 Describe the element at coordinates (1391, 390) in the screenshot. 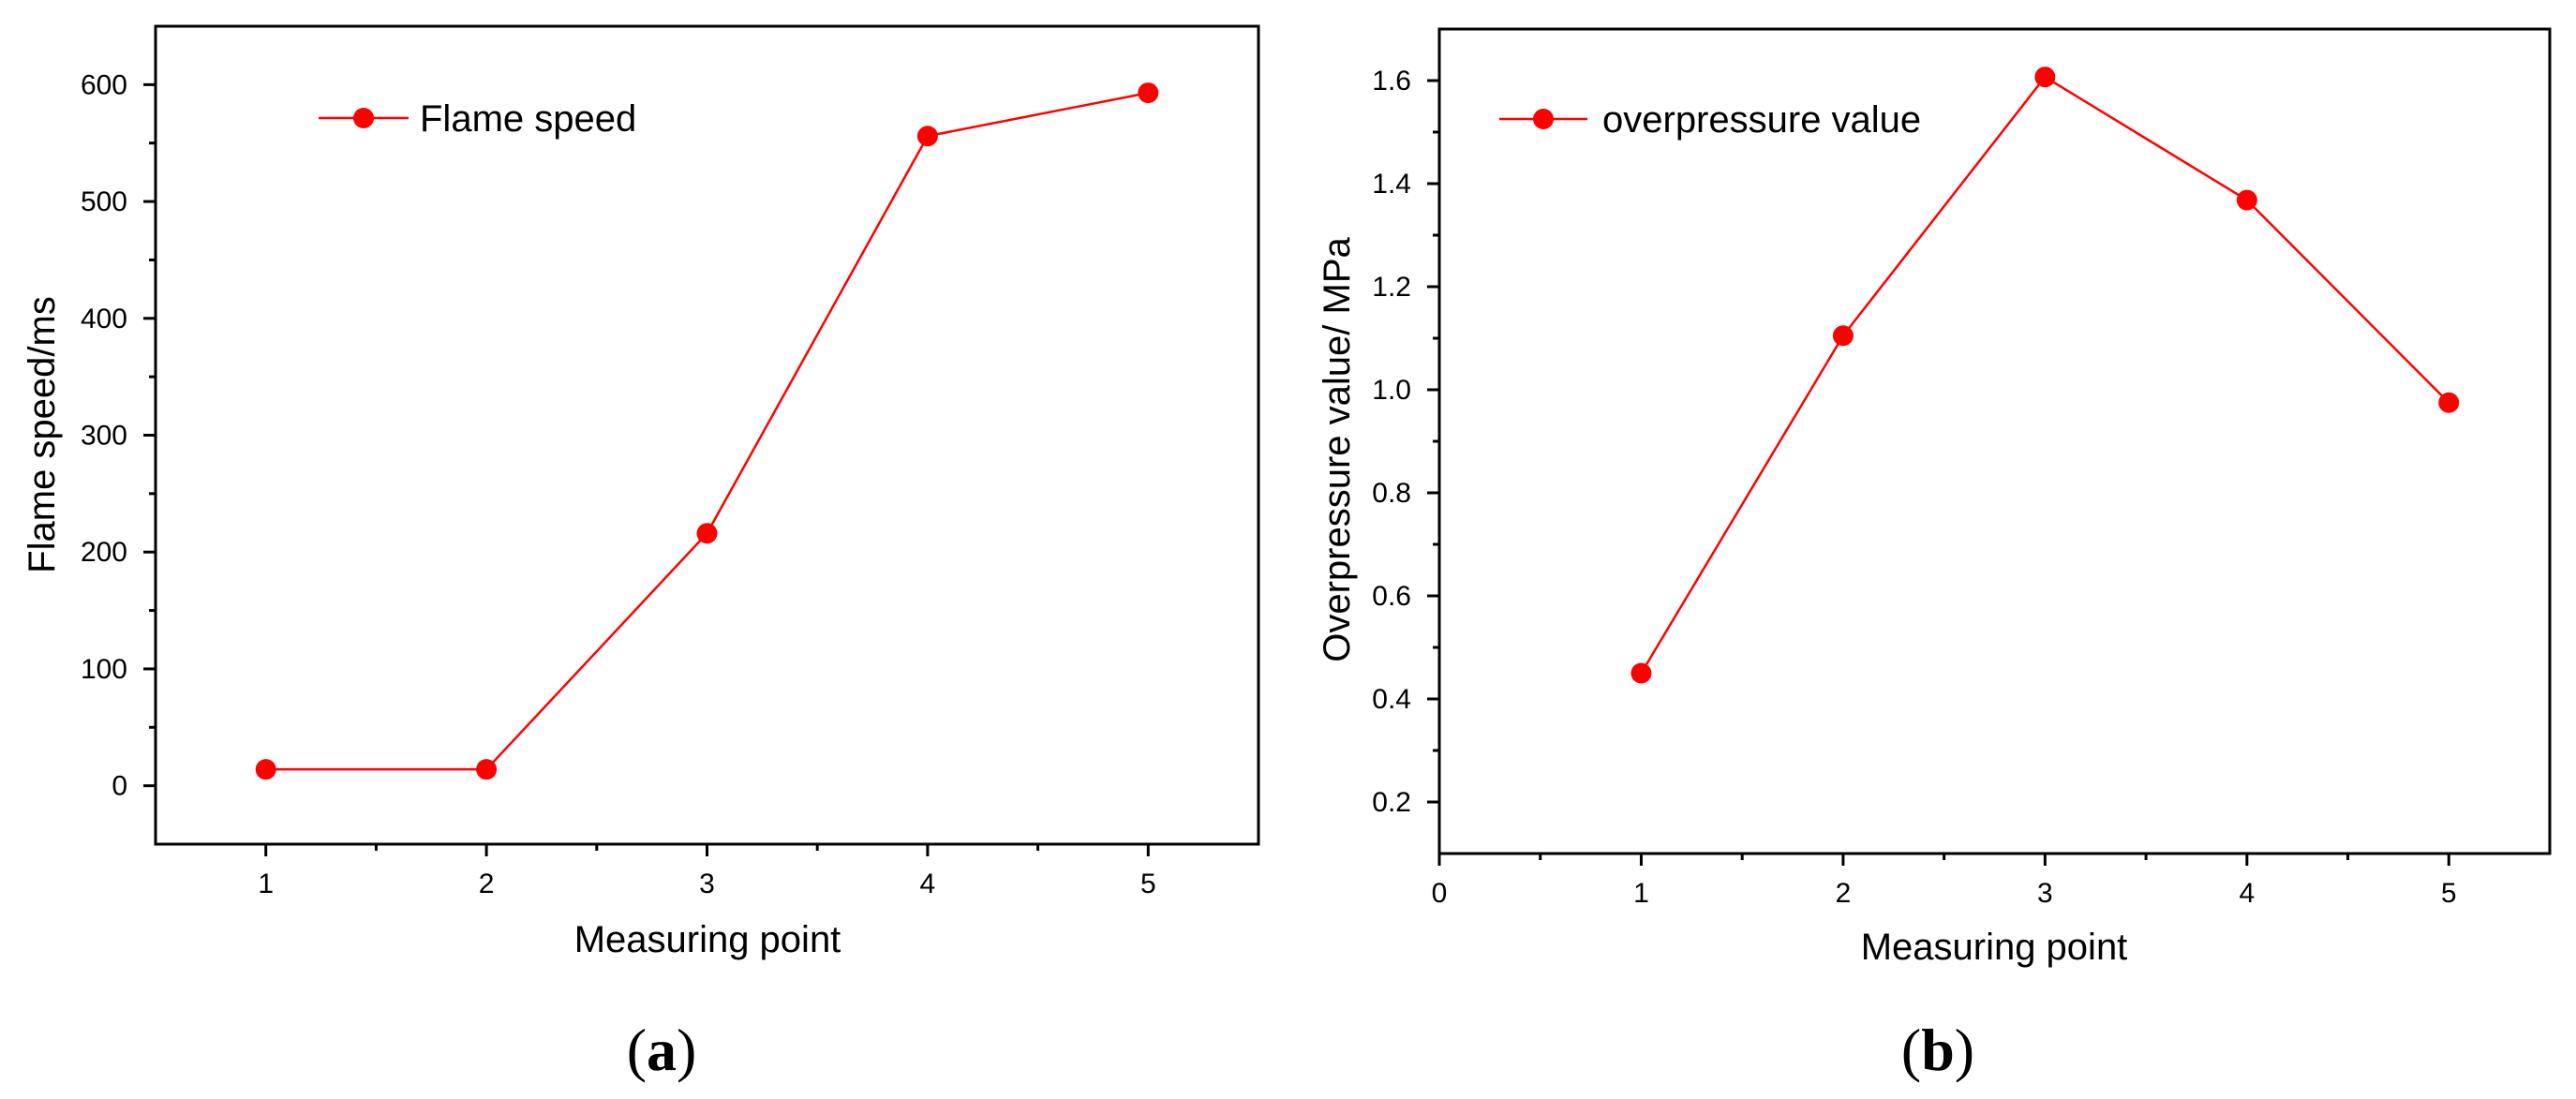

I see `y-tick-label: 1.0` at that location.